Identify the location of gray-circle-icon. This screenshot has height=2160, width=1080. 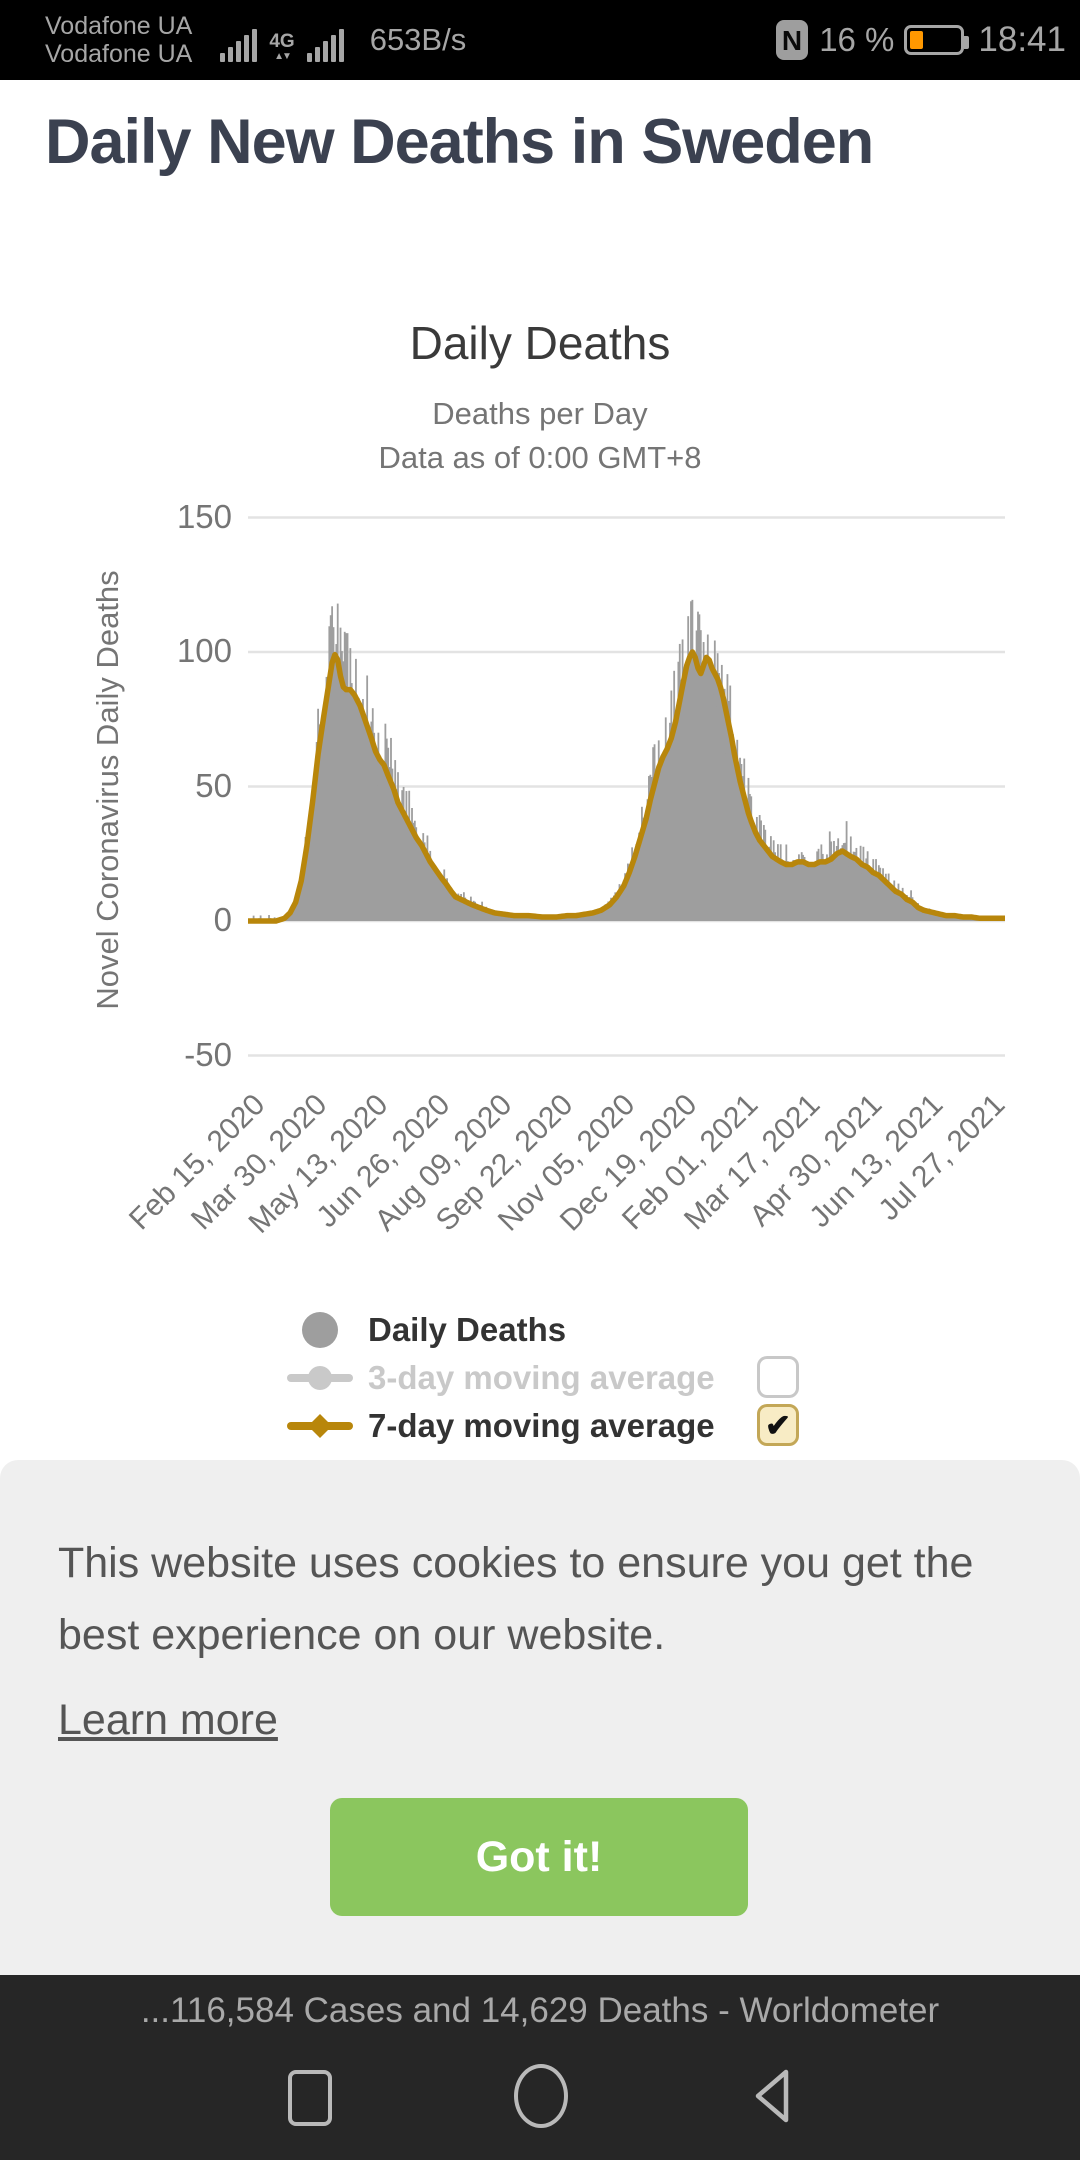
(320, 1330).